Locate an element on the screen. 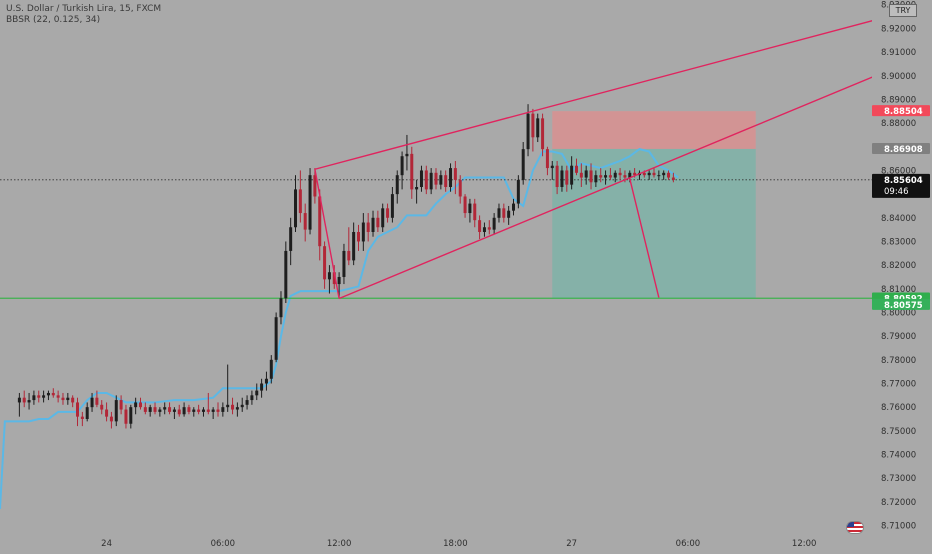 The height and width of the screenshot is (554, 932). stop-loss-zone is located at coordinates (654, 130).